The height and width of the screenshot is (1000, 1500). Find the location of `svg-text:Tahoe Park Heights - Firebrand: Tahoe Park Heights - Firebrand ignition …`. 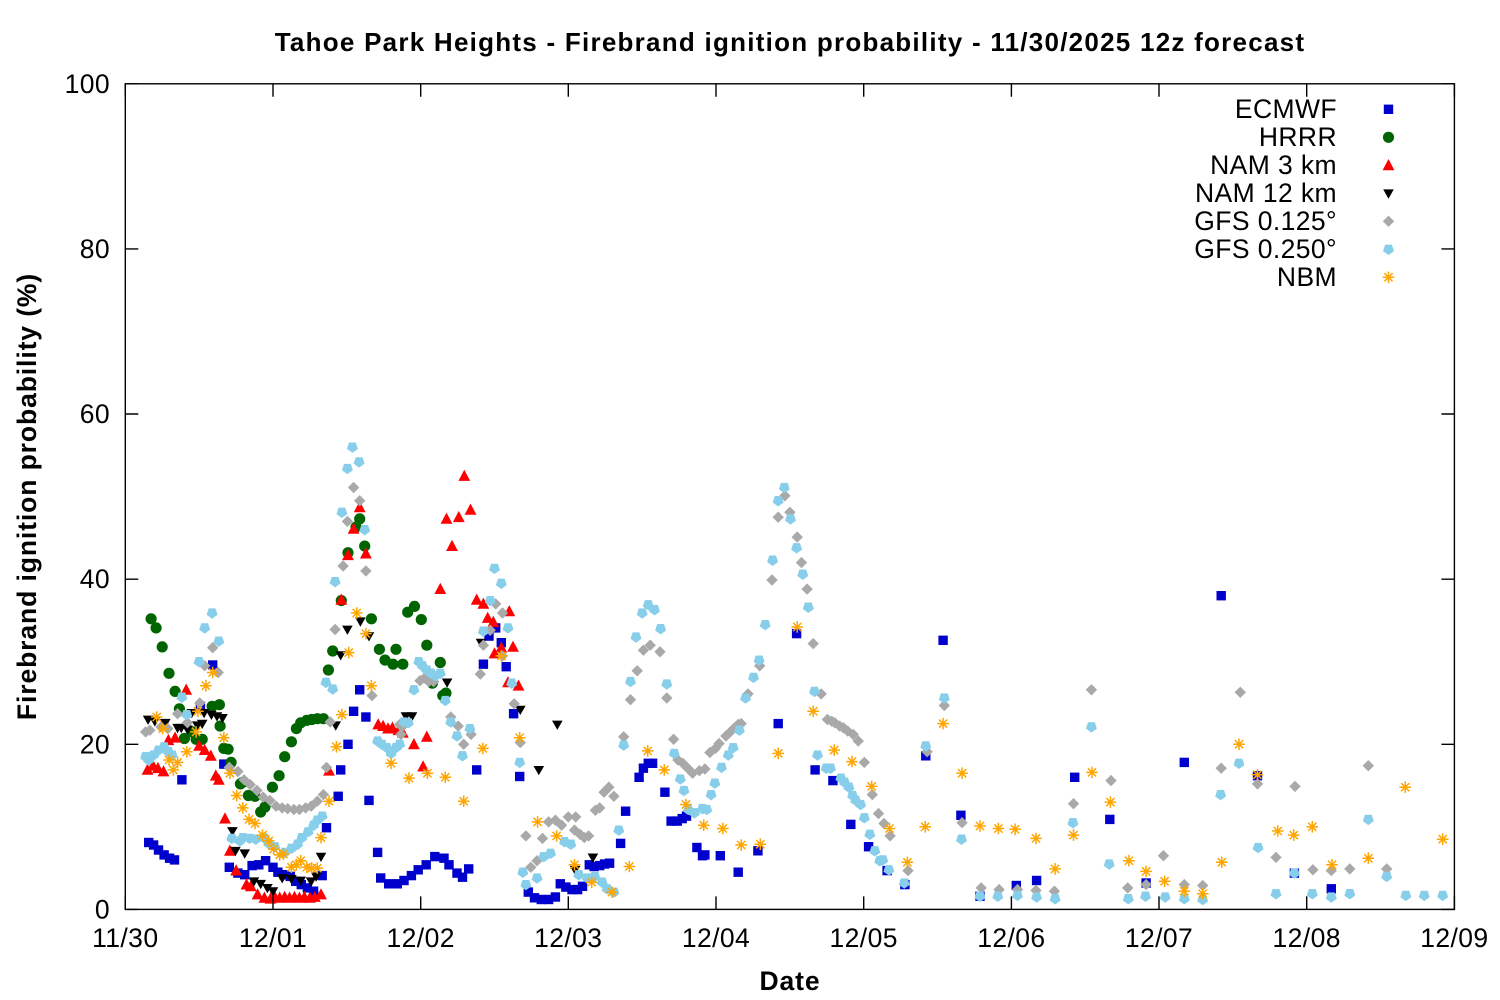

svg-text:Tahoe Park Heights - Firebrand: Tahoe Park Heights - Firebrand ignition … is located at coordinates (790, 42).